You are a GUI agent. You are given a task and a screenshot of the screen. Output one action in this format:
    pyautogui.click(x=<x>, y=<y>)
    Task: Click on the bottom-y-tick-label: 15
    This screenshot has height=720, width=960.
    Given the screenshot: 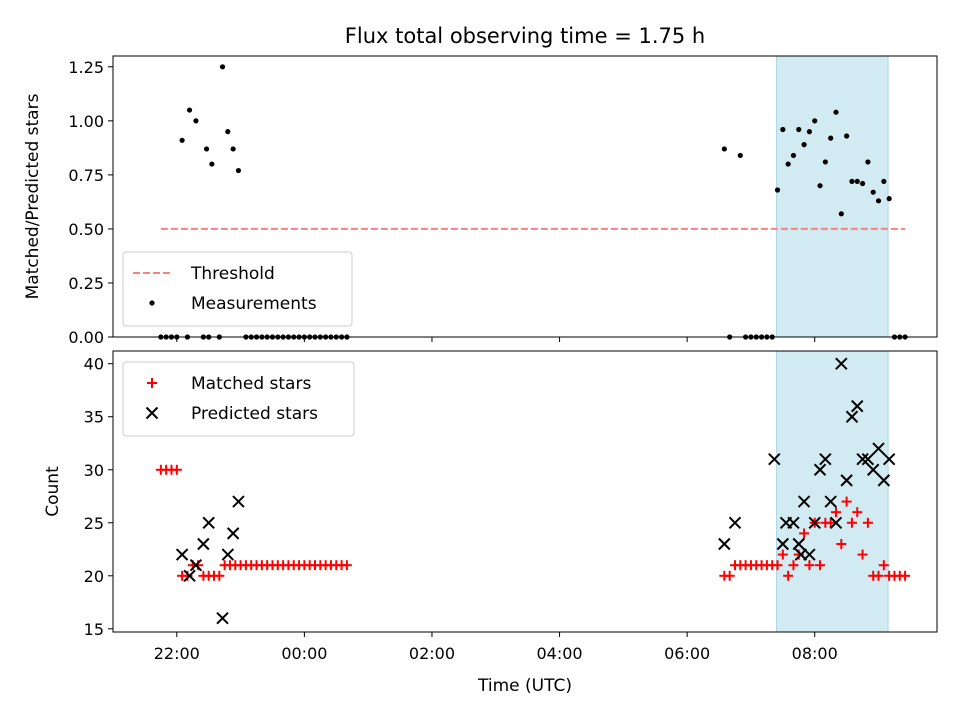 What is the action you would take?
    pyautogui.click(x=94, y=629)
    